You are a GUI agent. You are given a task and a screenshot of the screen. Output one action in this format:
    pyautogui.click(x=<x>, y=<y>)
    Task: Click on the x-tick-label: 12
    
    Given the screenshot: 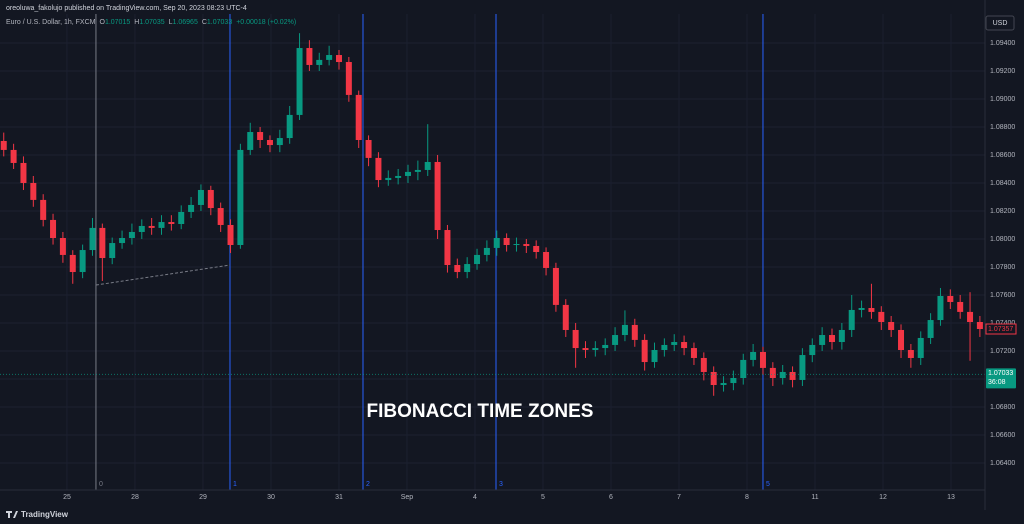 What is the action you would take?
    pyautogui.click(x=883, y=497)
    